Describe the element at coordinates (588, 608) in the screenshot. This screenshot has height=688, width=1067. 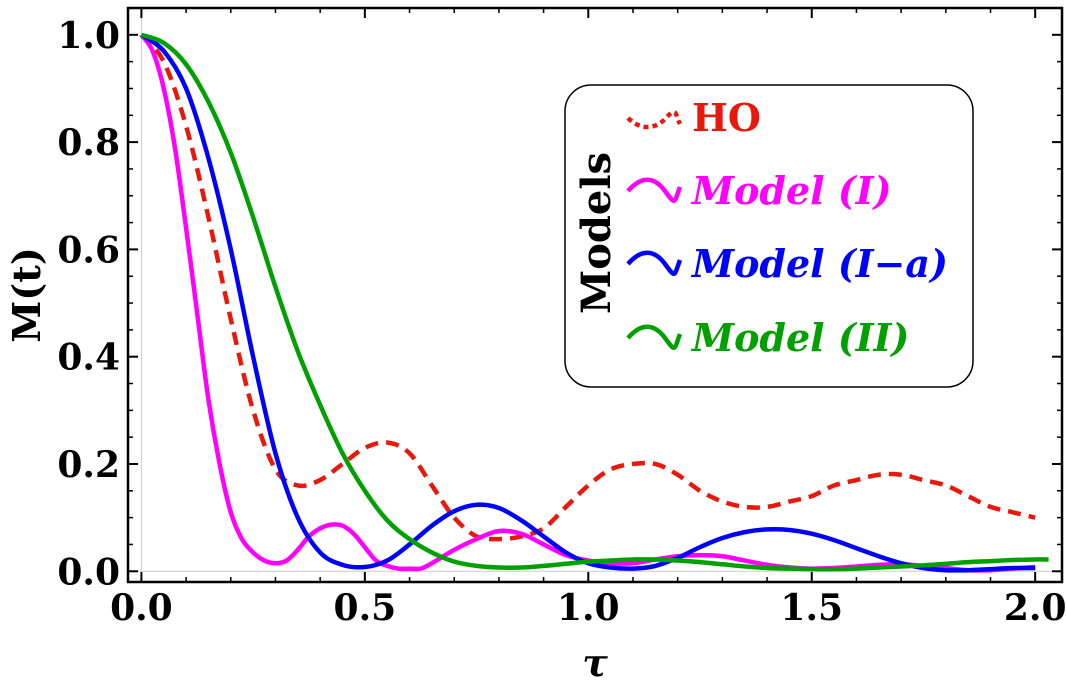
I see `x-tick-label: 1.0` at that location.